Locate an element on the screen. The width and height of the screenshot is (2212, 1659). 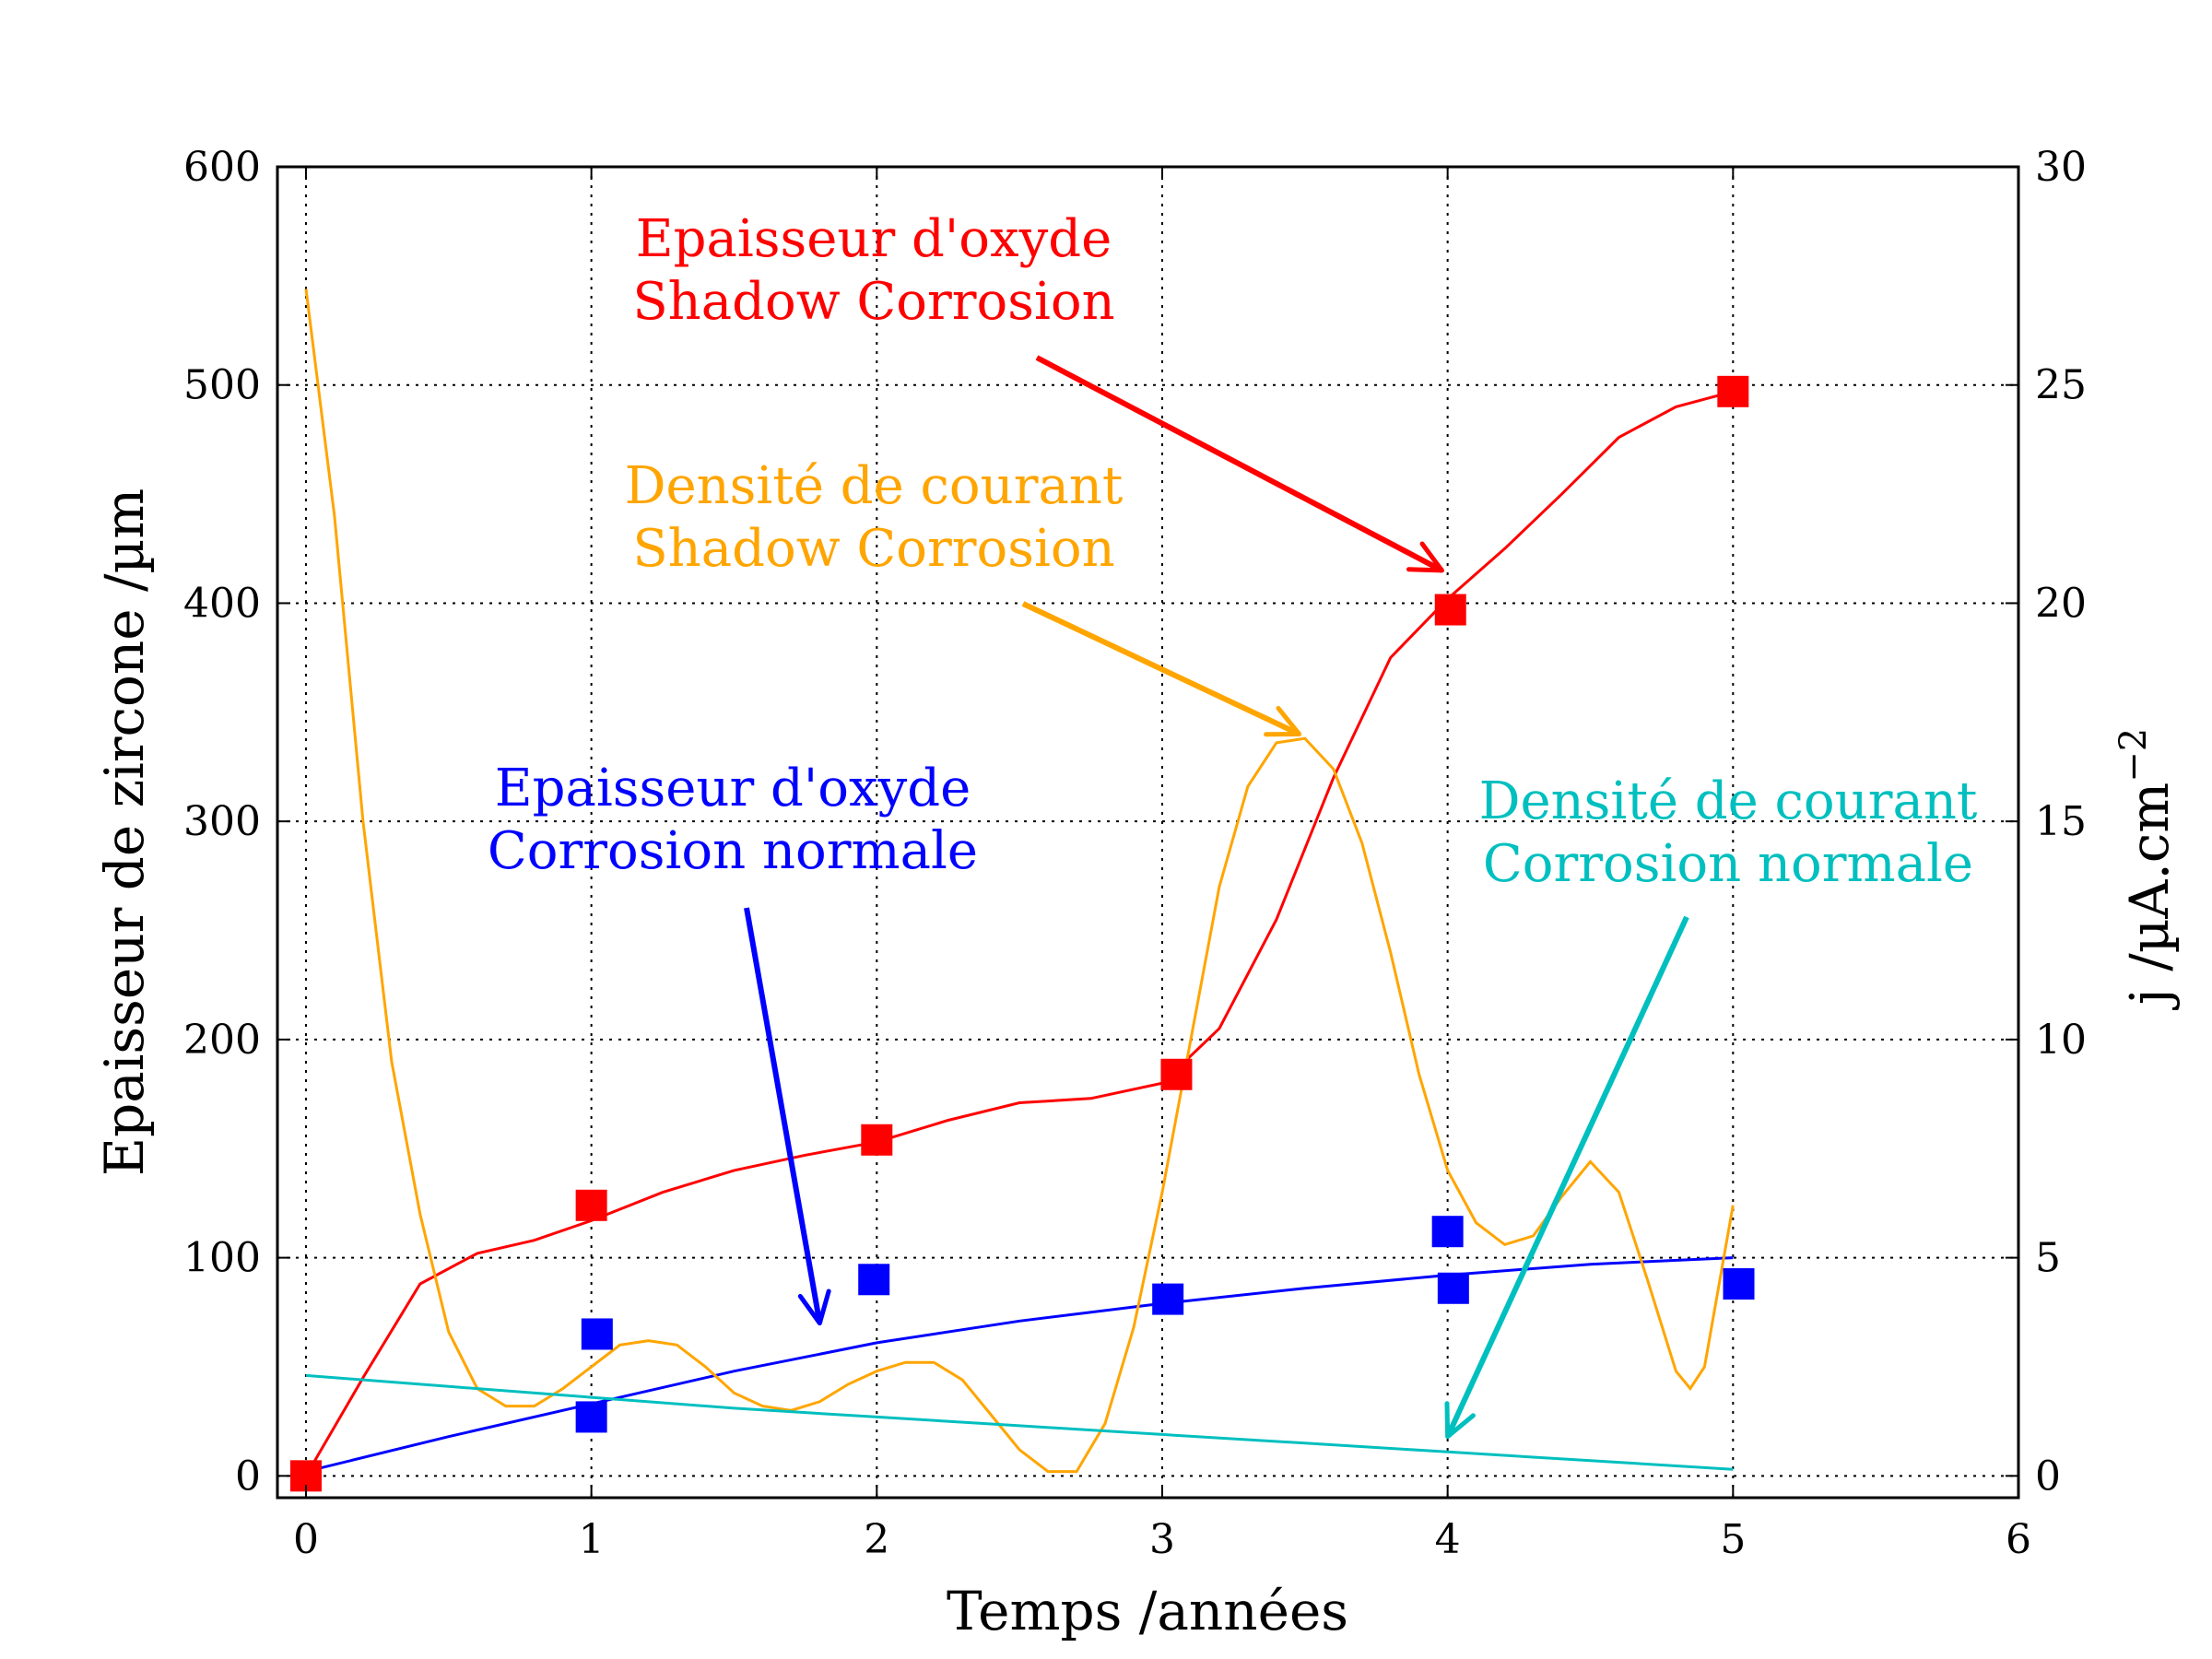
x-tick-label: 6 is located at coordinates (2018, 1539).